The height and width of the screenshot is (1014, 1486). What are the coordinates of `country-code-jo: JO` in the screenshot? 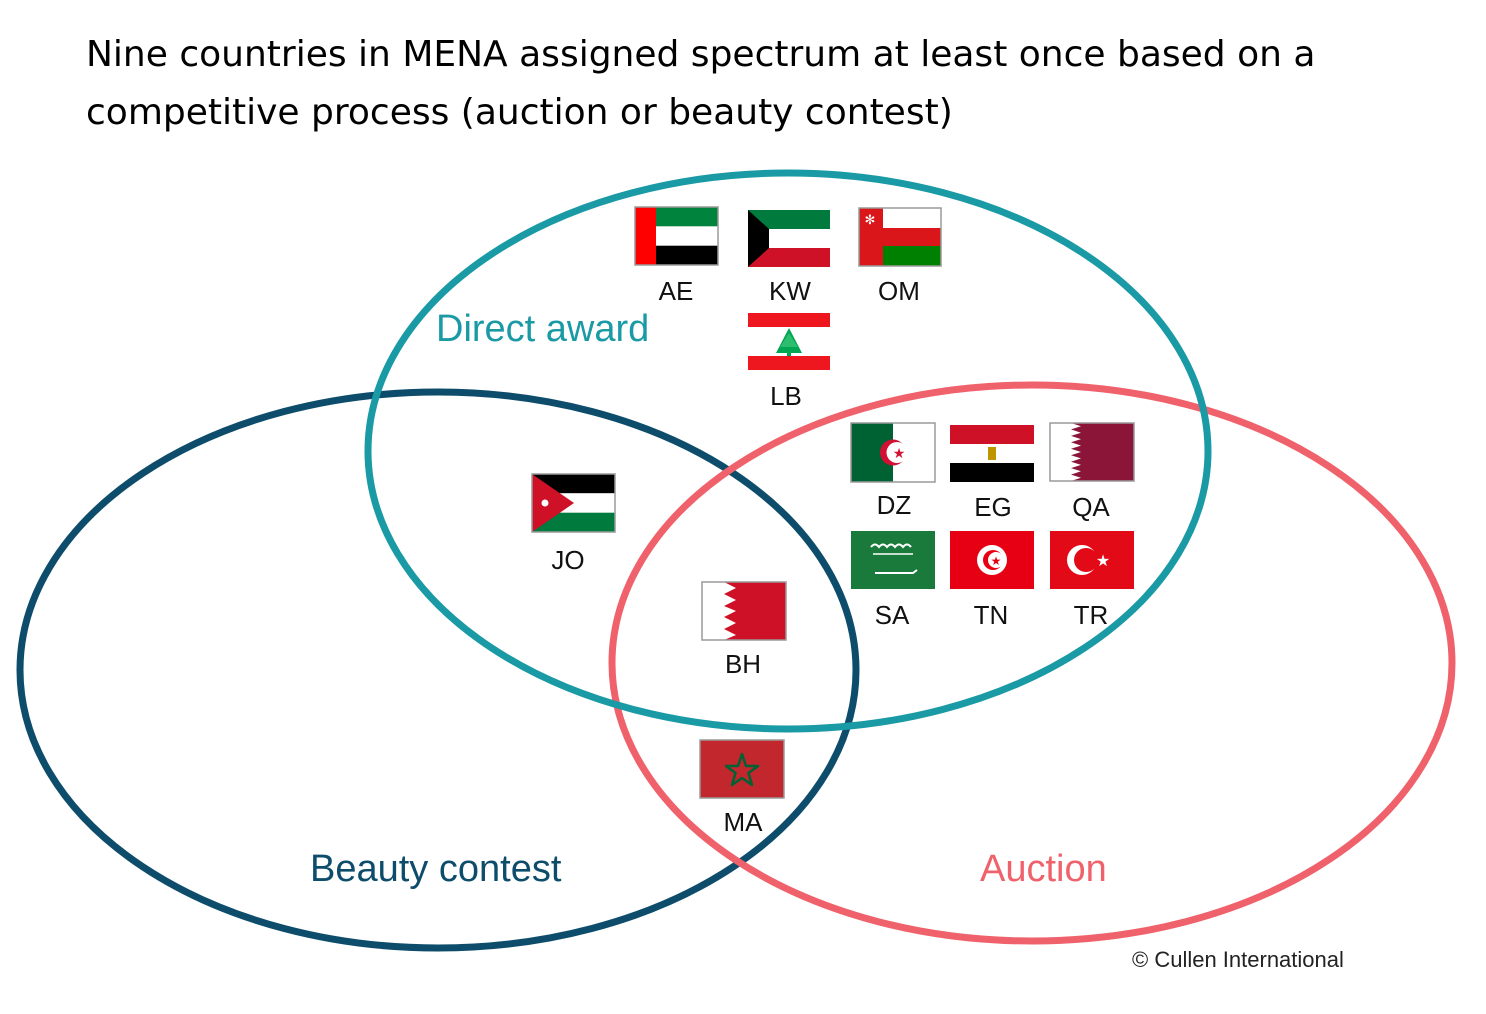 It's located at (567, 560).